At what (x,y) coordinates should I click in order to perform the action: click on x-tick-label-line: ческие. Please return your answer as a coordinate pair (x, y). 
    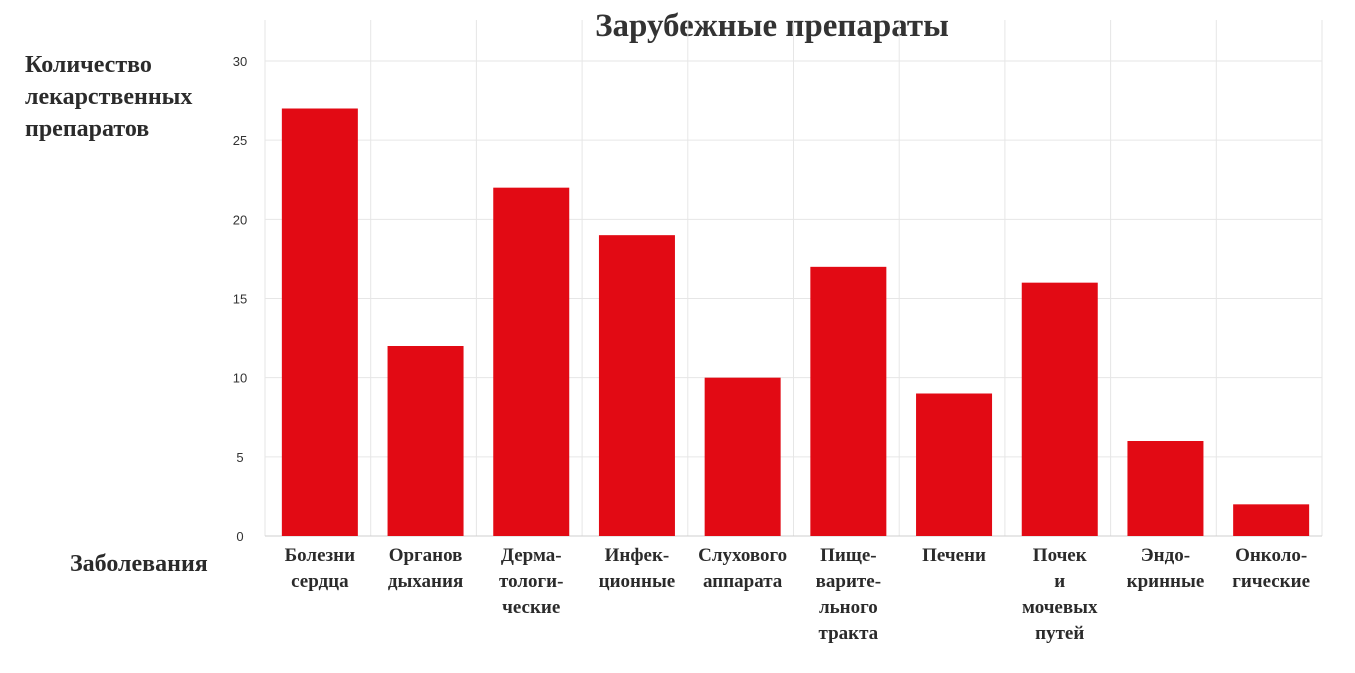
    Looking at the image, I should click on (531, 607).